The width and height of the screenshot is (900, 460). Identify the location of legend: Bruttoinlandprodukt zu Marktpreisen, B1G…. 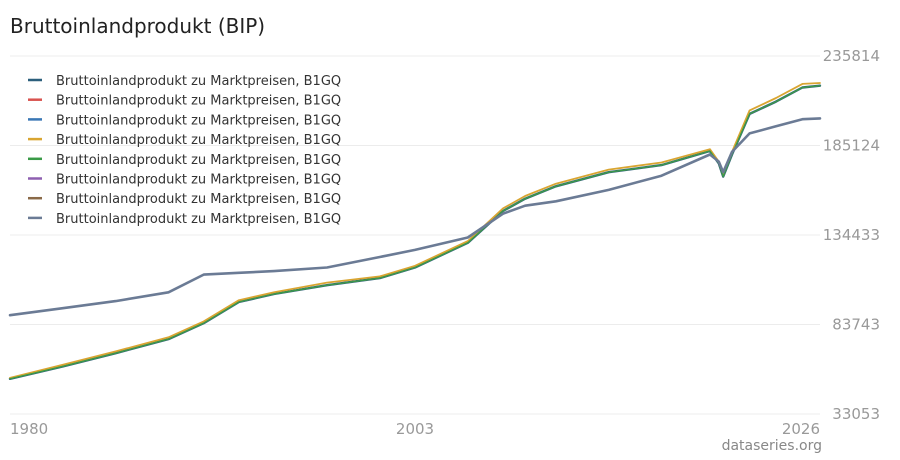
(184, 150).